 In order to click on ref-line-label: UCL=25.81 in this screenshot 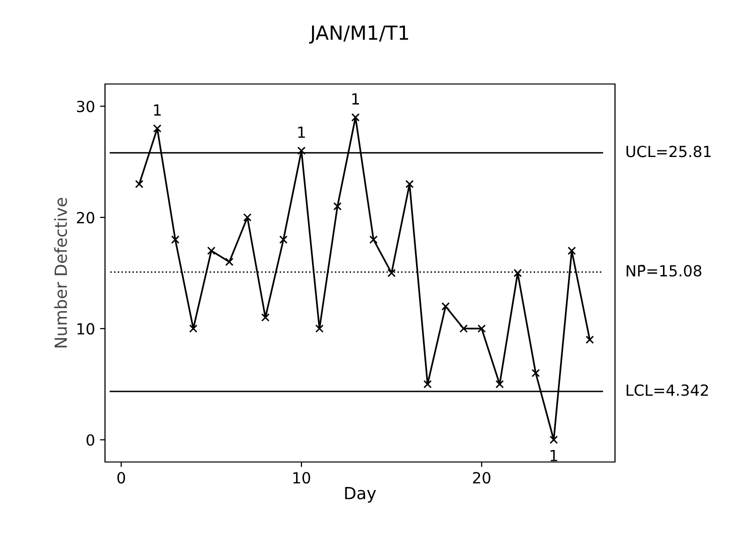, I will do `click(668, 152)`.